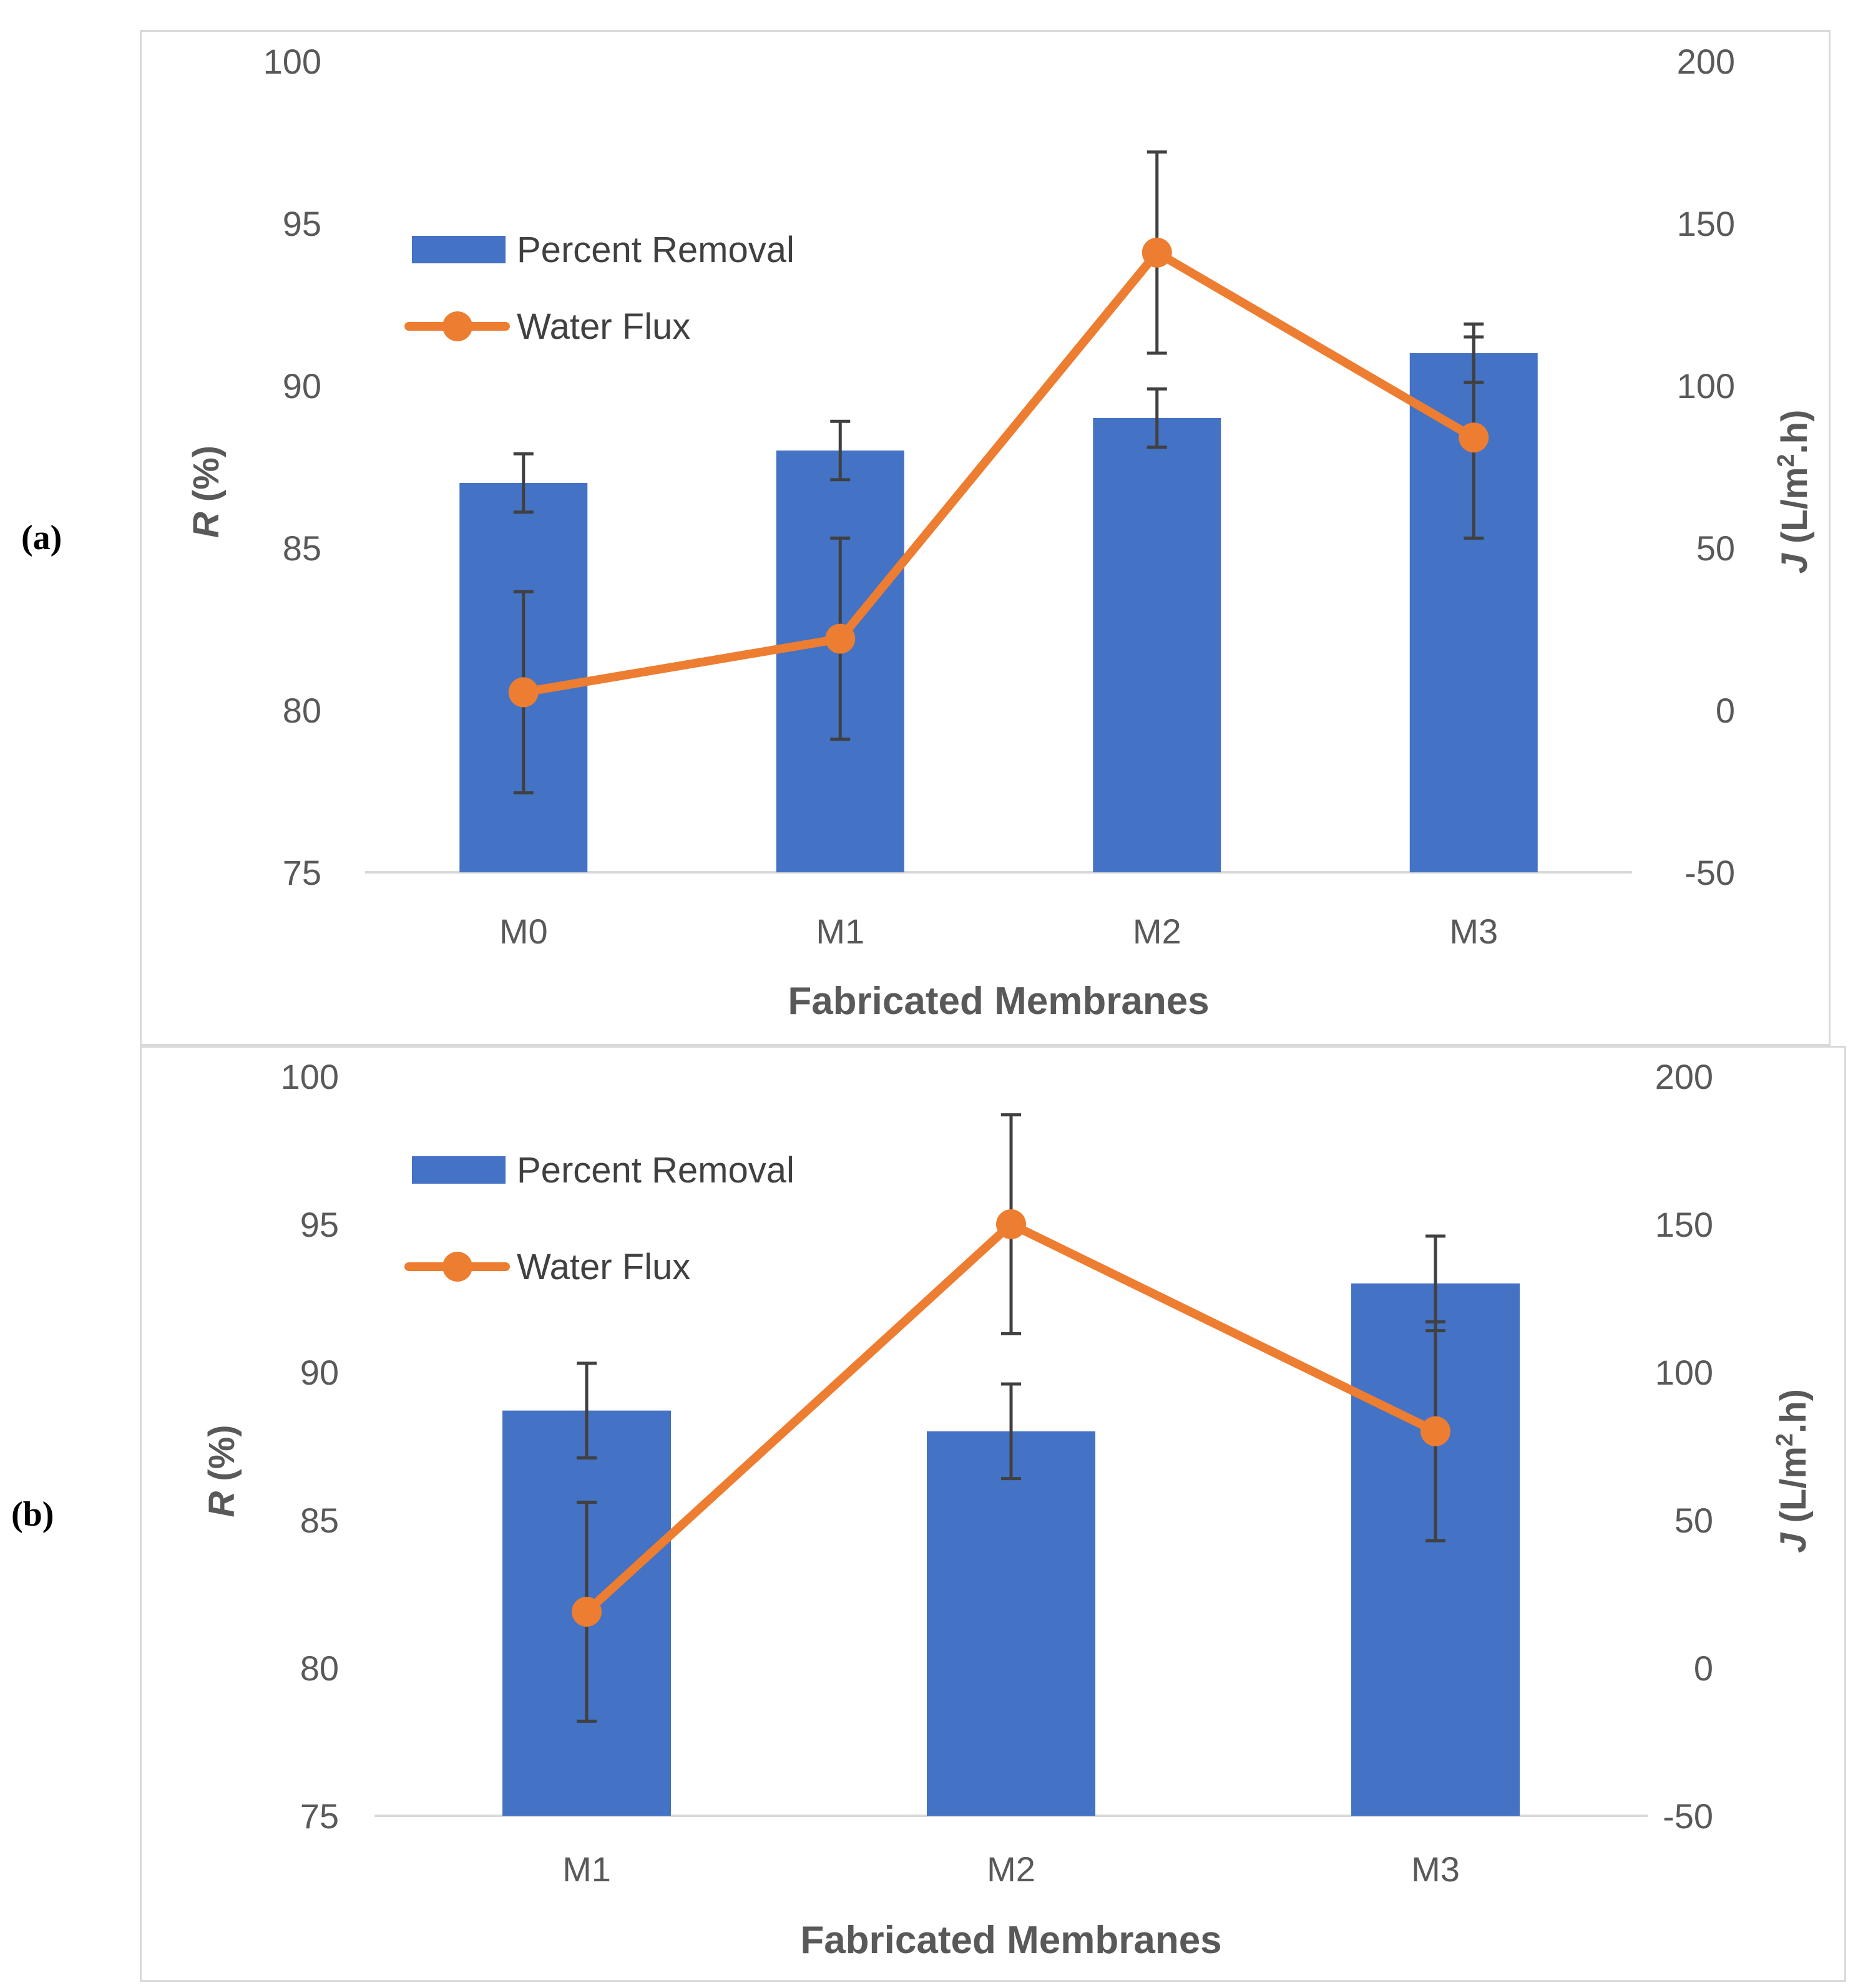  Describe the element at coordinates (1710, 872) in the screenshot. I see `y2-tick-label-a: -50` at that location.